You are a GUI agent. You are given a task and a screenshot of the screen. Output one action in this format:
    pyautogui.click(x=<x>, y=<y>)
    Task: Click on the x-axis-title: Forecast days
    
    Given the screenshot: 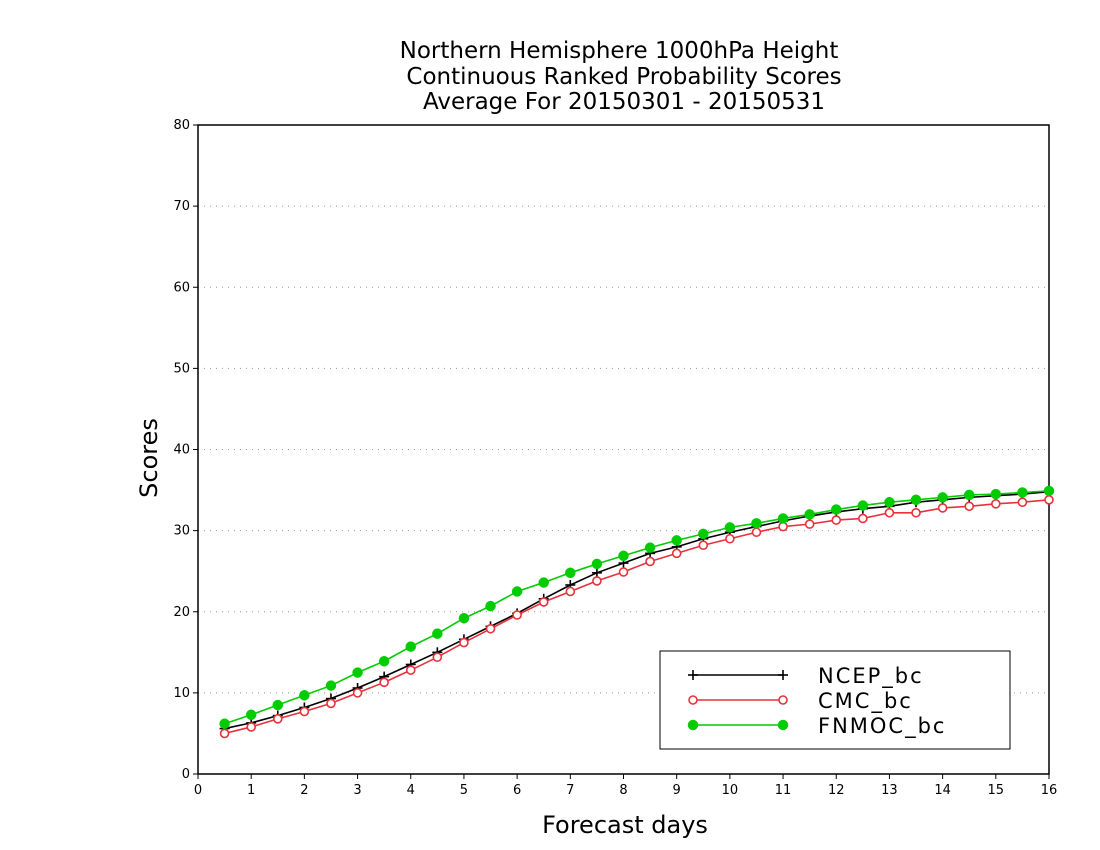 What is the action you would take?
    pyautogui.click(x=625, y=825)
    